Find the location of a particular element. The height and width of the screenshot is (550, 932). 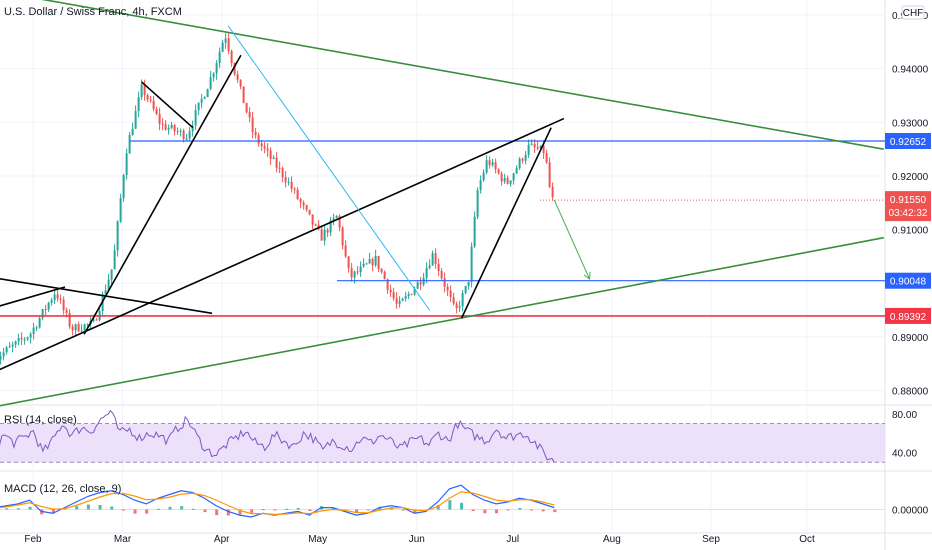

last-price-badge is located at coordinates (908, 206).